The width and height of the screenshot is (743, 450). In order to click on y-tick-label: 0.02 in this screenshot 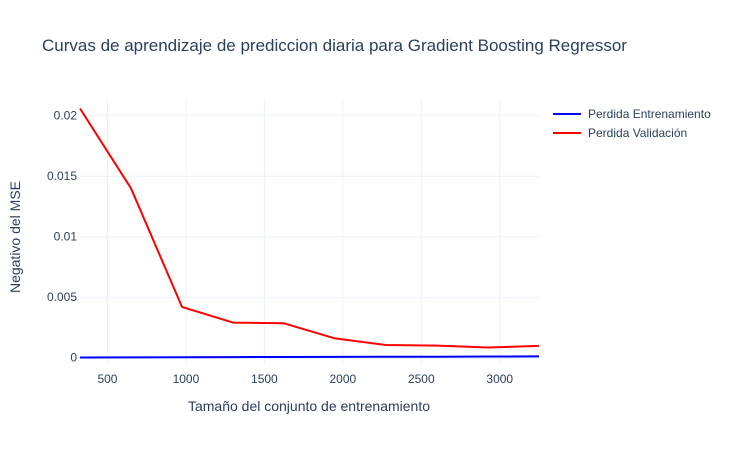, I will do `click(66, 116)`.